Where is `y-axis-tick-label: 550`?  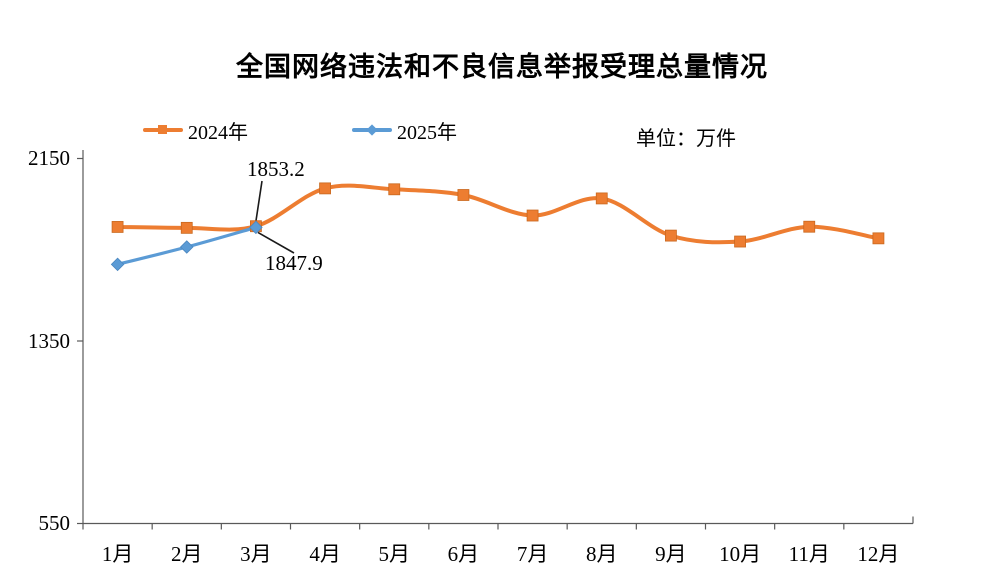 y-axis-tick-label: 550 is located at coordinates (54, 523).